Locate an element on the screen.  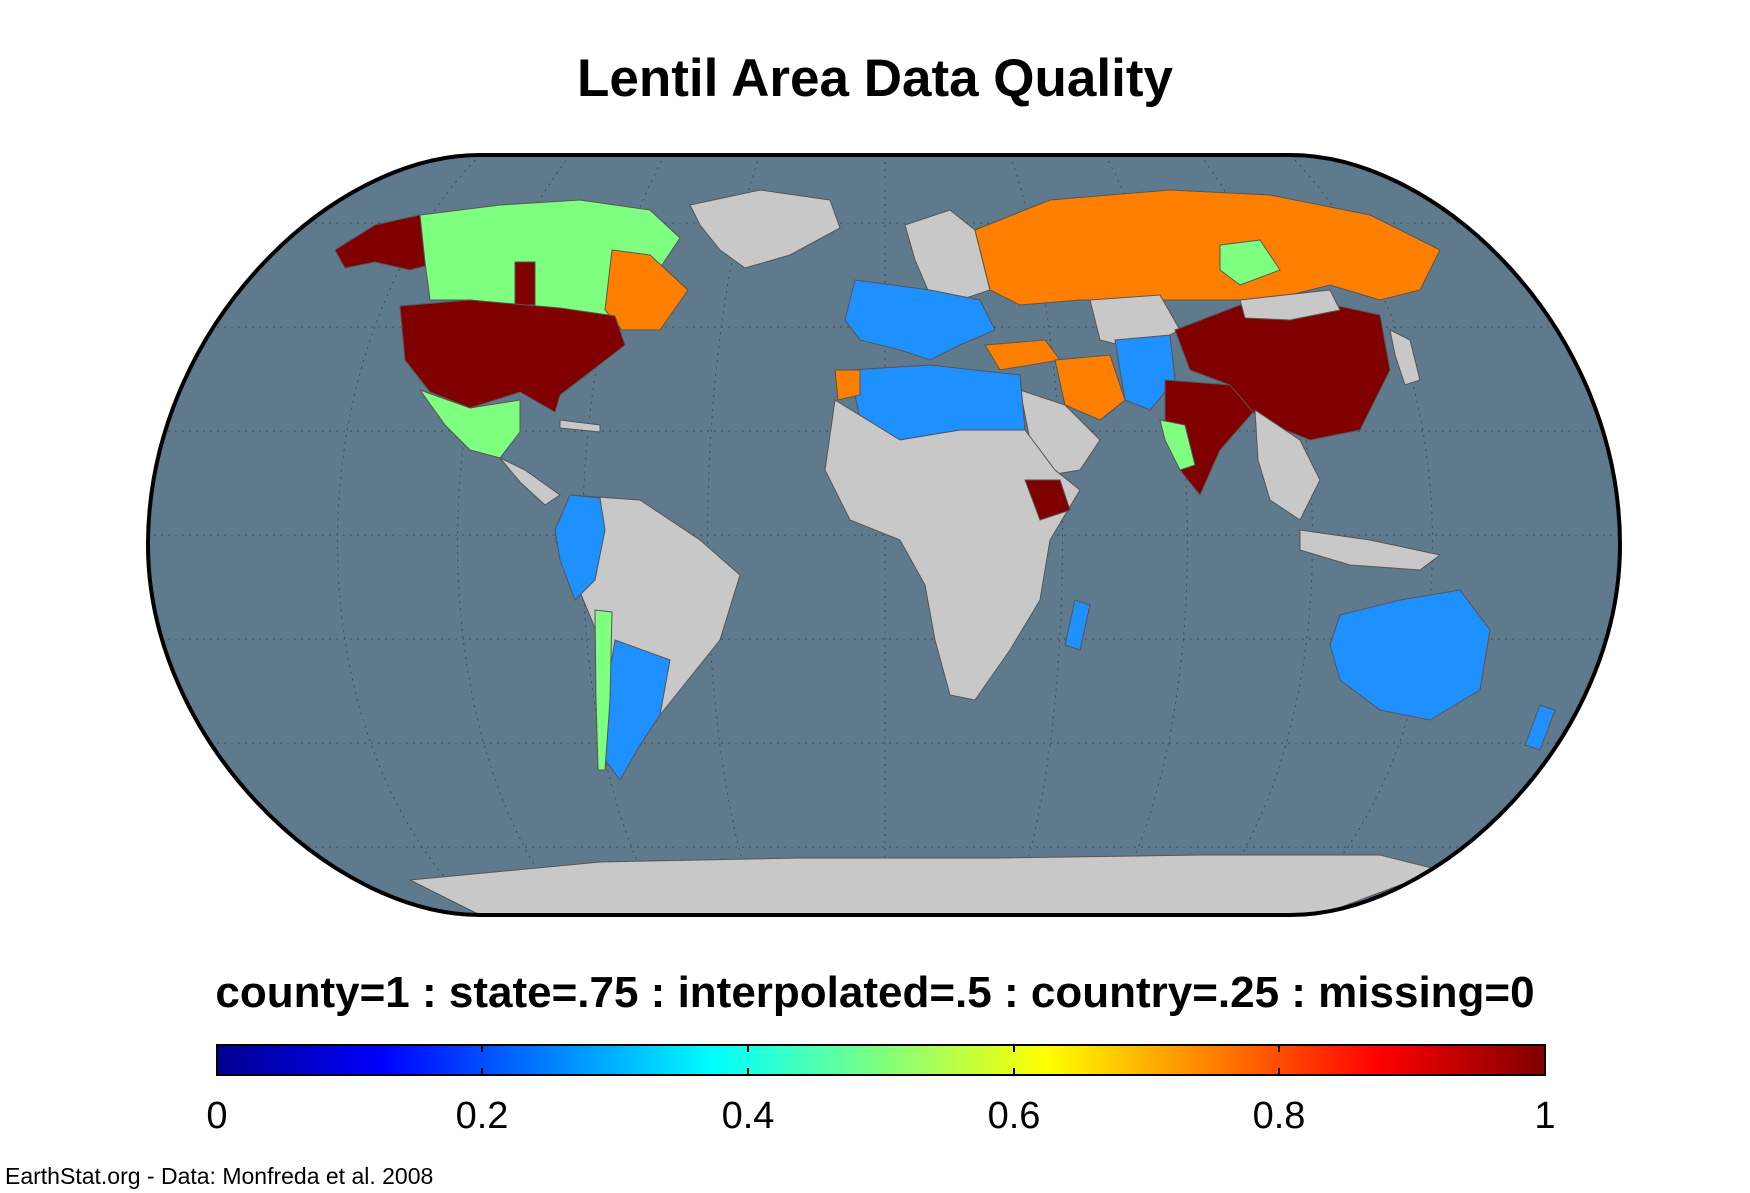
map-title: Lentil Area Data Quality is located at coordinates (875, 78).